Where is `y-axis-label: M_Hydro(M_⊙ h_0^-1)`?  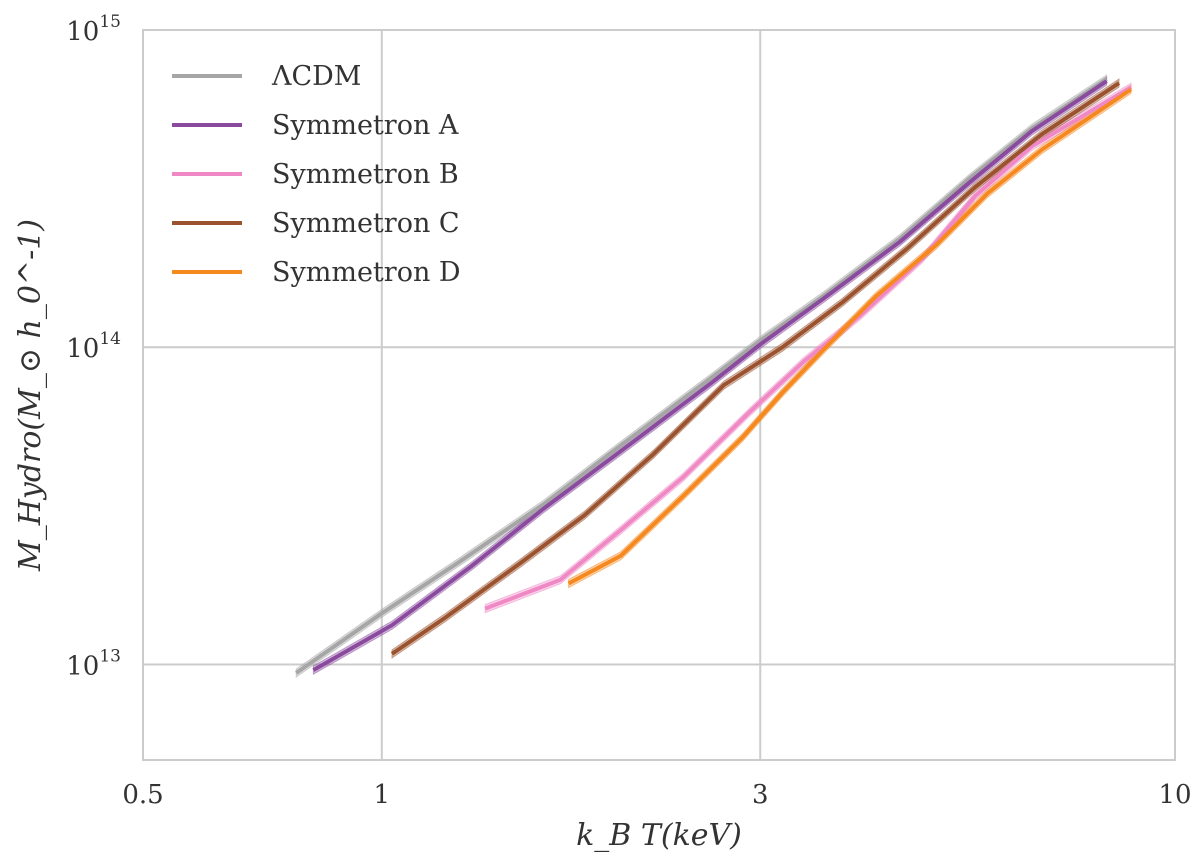
y-axis-label: M_Hydro(M_⊙ h_0^-1) is located at coordinates (30, 395).